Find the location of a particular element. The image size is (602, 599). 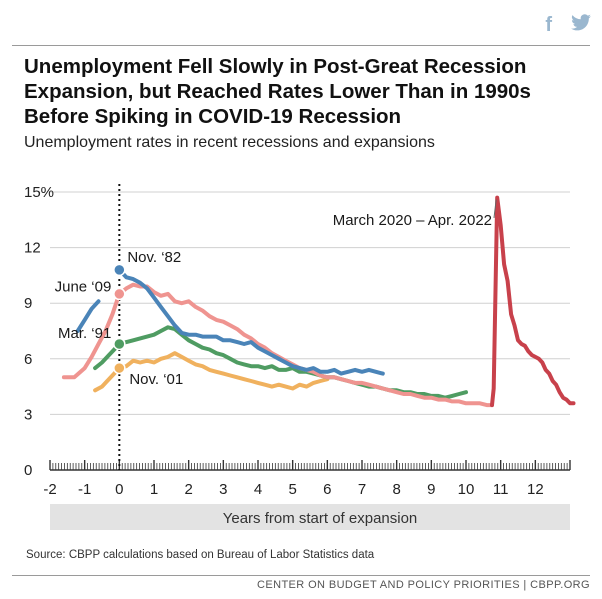

series-line-nov01 is located at coordinates (211, 372).